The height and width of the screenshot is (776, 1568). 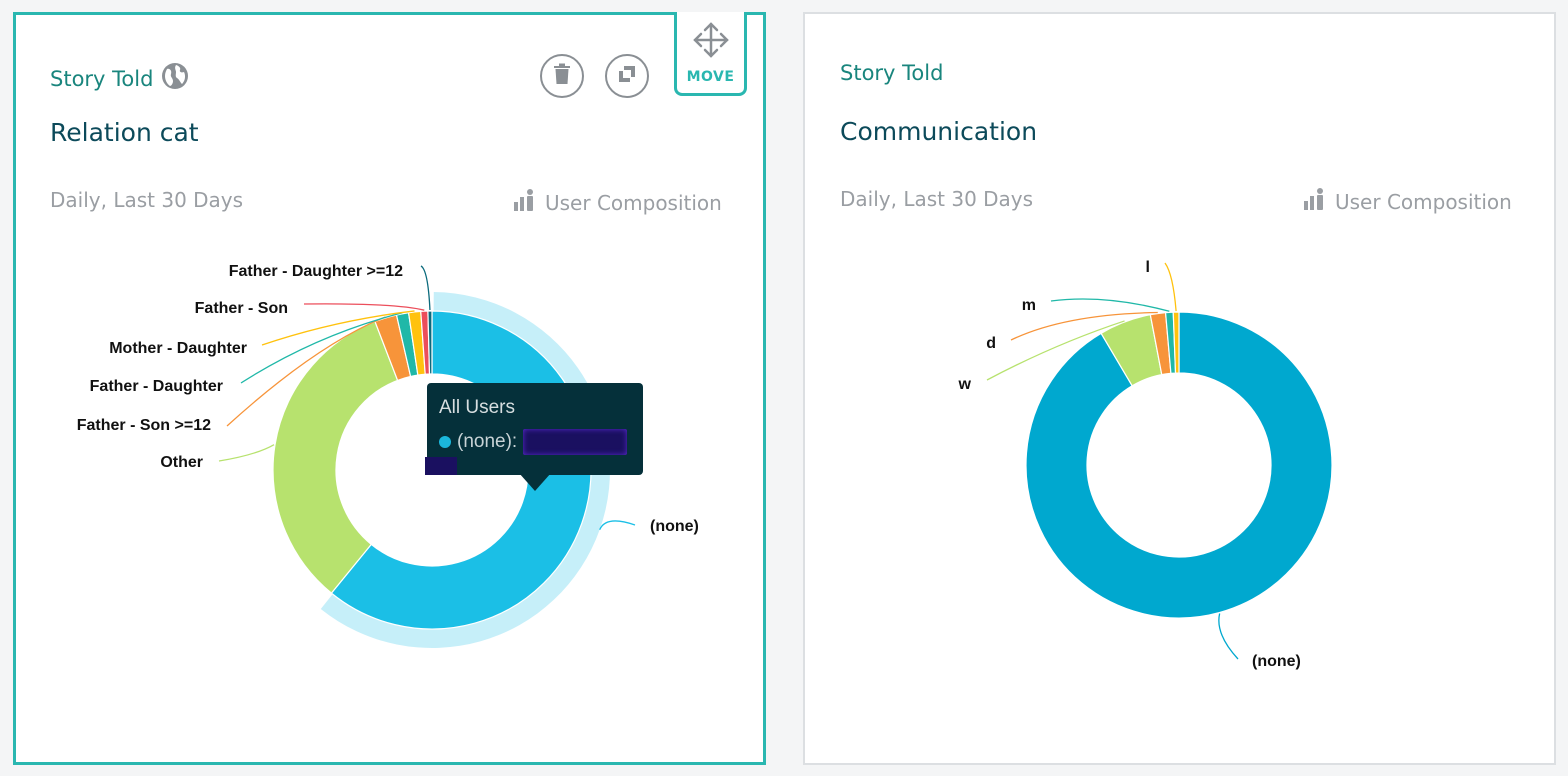 I want to click on widget-kicker-label: Story Told, so click(x=102, y=78).